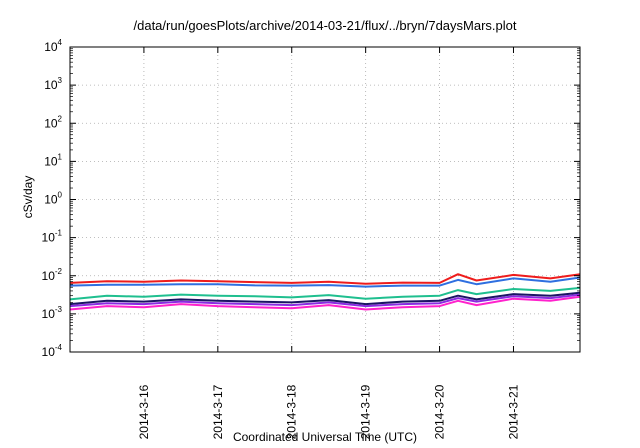 Image resolution: width=640 pixels, height=448 pixels. I want to click on y-tick-label: 10¹, so click(53, 160).